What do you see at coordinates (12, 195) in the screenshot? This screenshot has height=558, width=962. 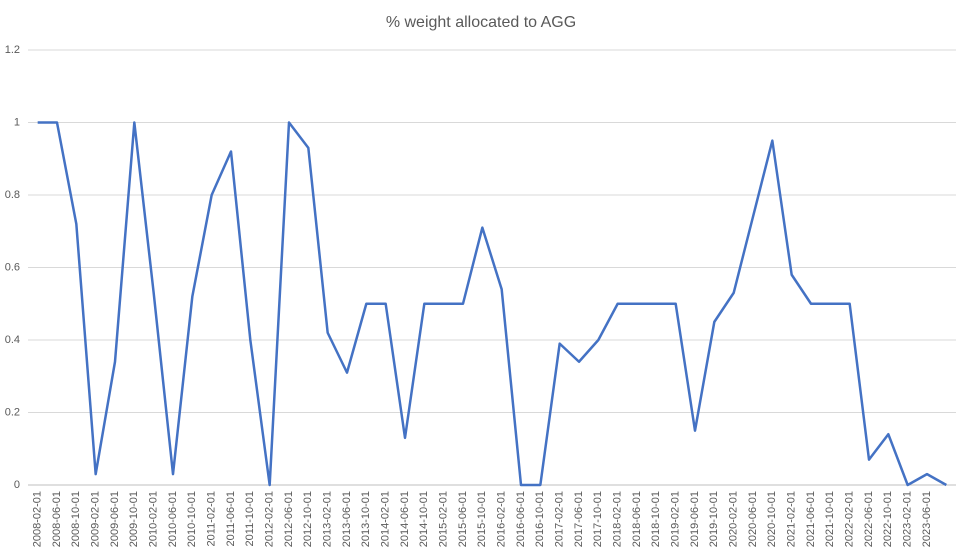 I see `y-tick-label: 0.8` at bounding box center [12, 195].